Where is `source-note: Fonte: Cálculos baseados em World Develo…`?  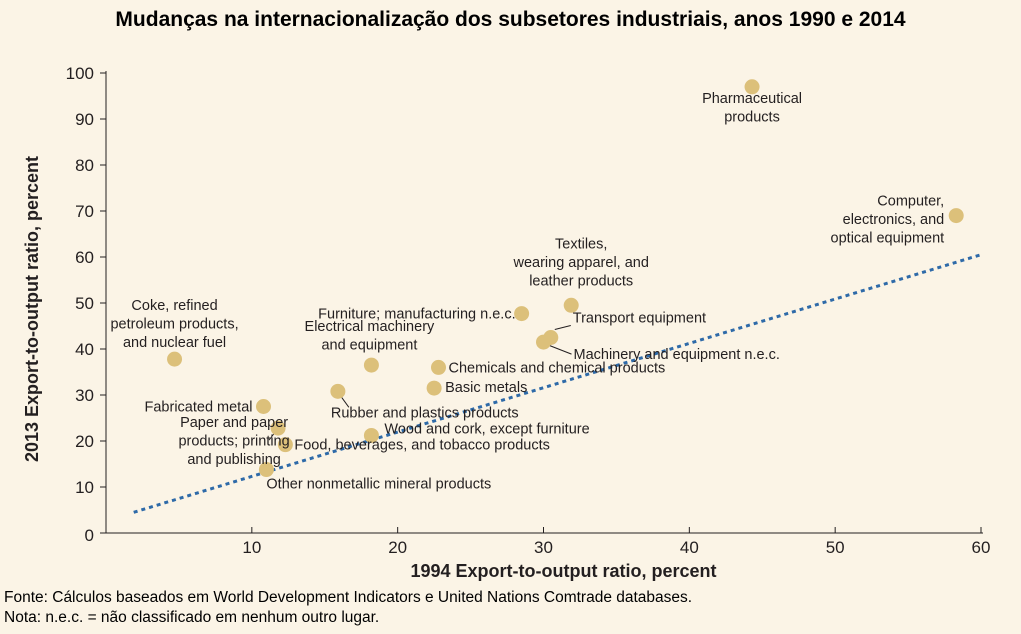
source-note: Fonte: Cálculos baseados em World Develo… is located at coordinates (348, 597).